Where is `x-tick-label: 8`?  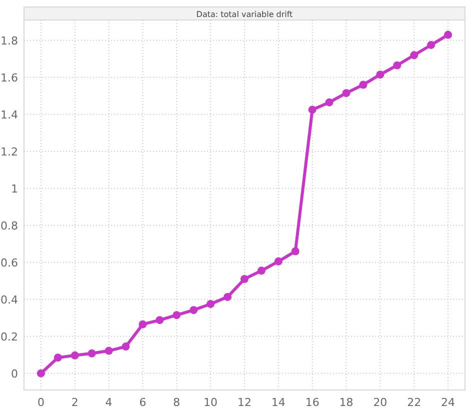 x-tick-label: 8 is located at coordinates (176, 402).